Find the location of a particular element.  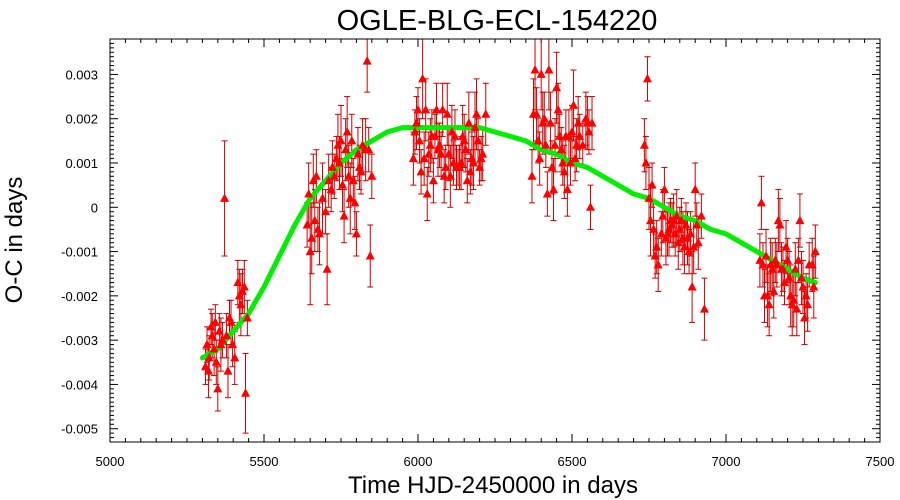

y-tick-label: -0.005 is located at coordinates (79, 429).